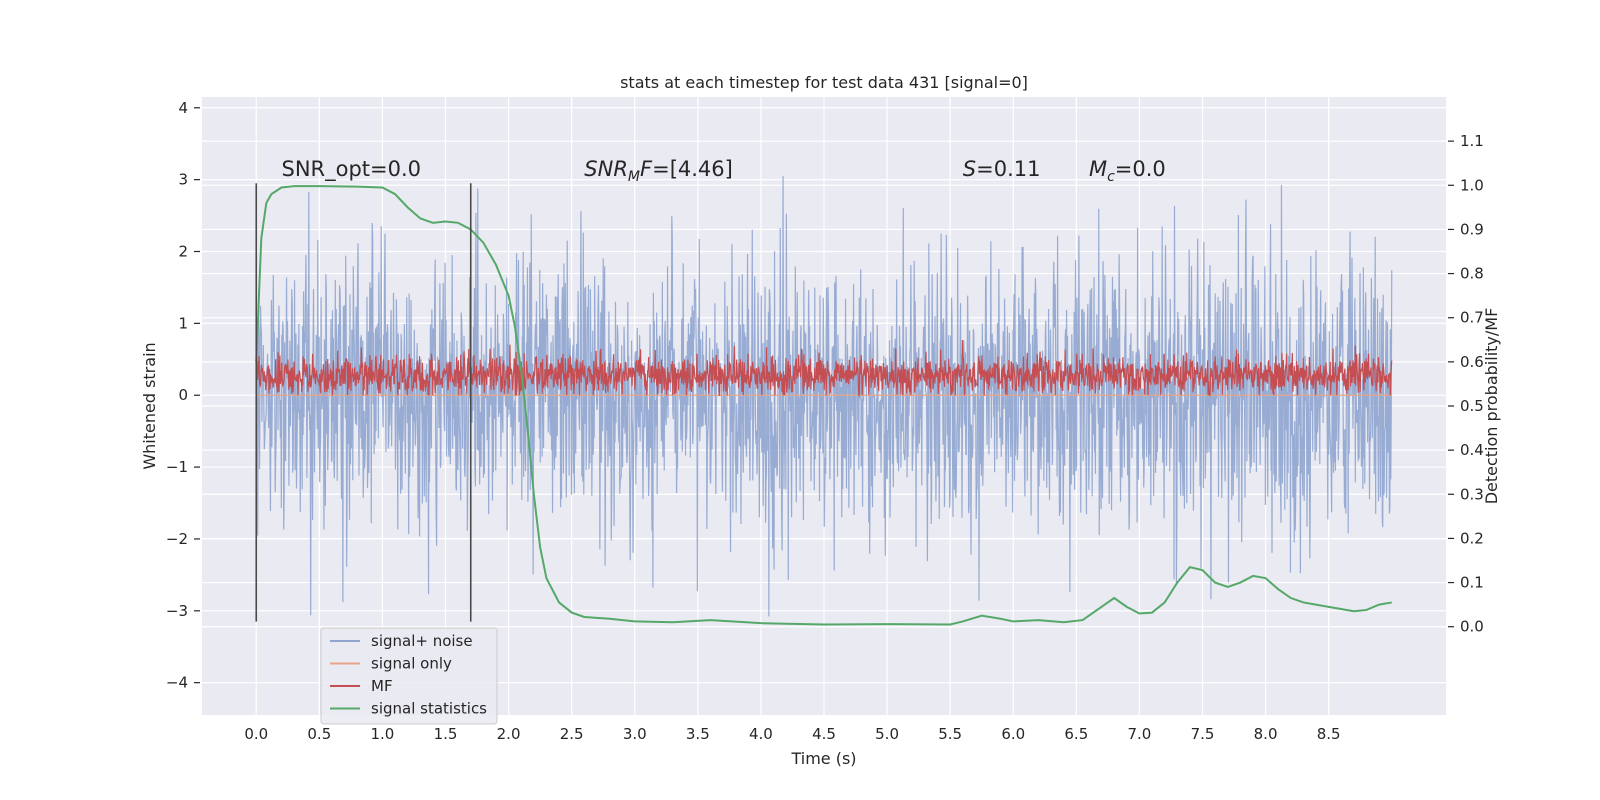 This screenshot has width=1600, height=800. What do you see at coordinates (183, 323) in the screenshot?
I see `y-left-tick-label: 1` at bounding box center [183, 323].